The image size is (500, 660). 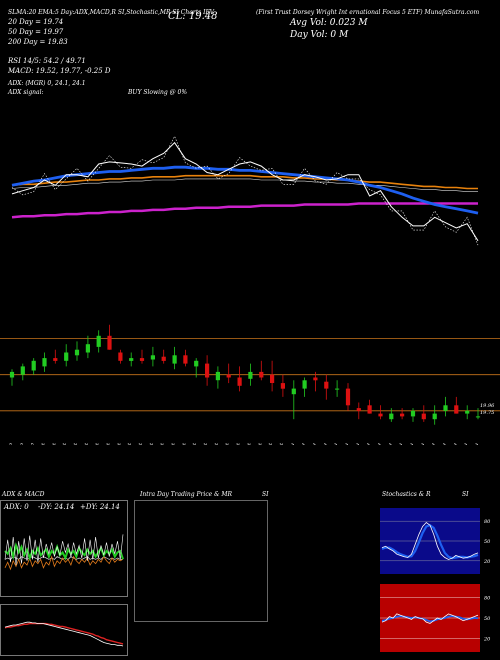 What do you see at coordinates (163, 443) in the screenshot?
I see `date-tick: 16 Oct` at bounding box center [163, 443].